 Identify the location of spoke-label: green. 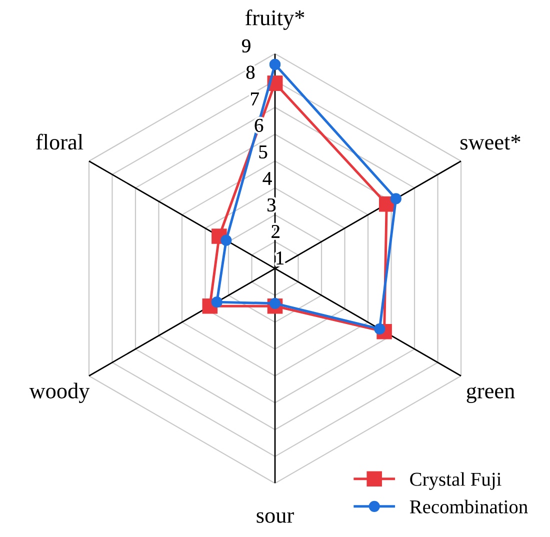
(490, 394).